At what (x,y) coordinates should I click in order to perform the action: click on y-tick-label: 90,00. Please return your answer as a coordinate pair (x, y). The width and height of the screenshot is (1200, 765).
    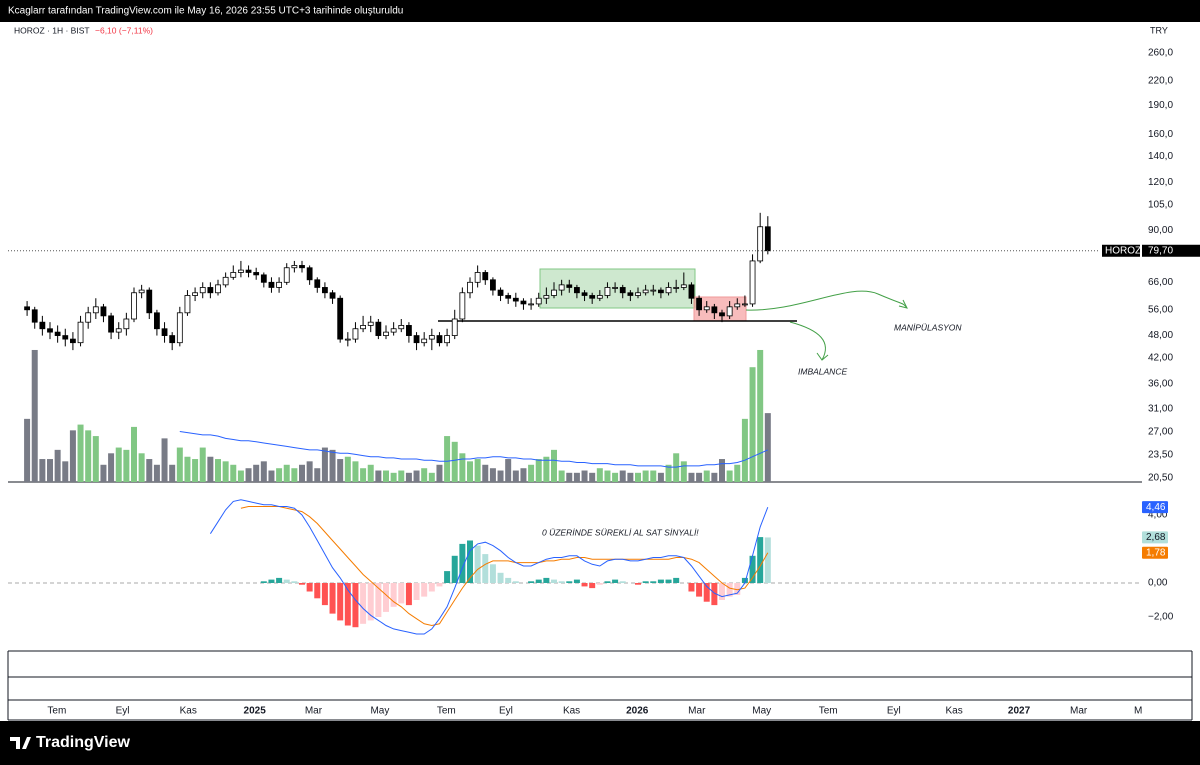
    Looking at the image, I should click on (1160, 230).